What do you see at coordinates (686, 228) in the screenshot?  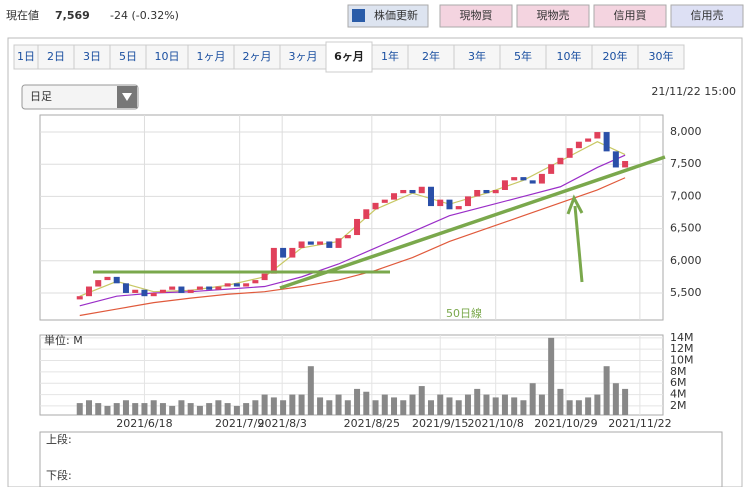 I see `y-tick-label: 6,500` at bounding box center [686, 228].